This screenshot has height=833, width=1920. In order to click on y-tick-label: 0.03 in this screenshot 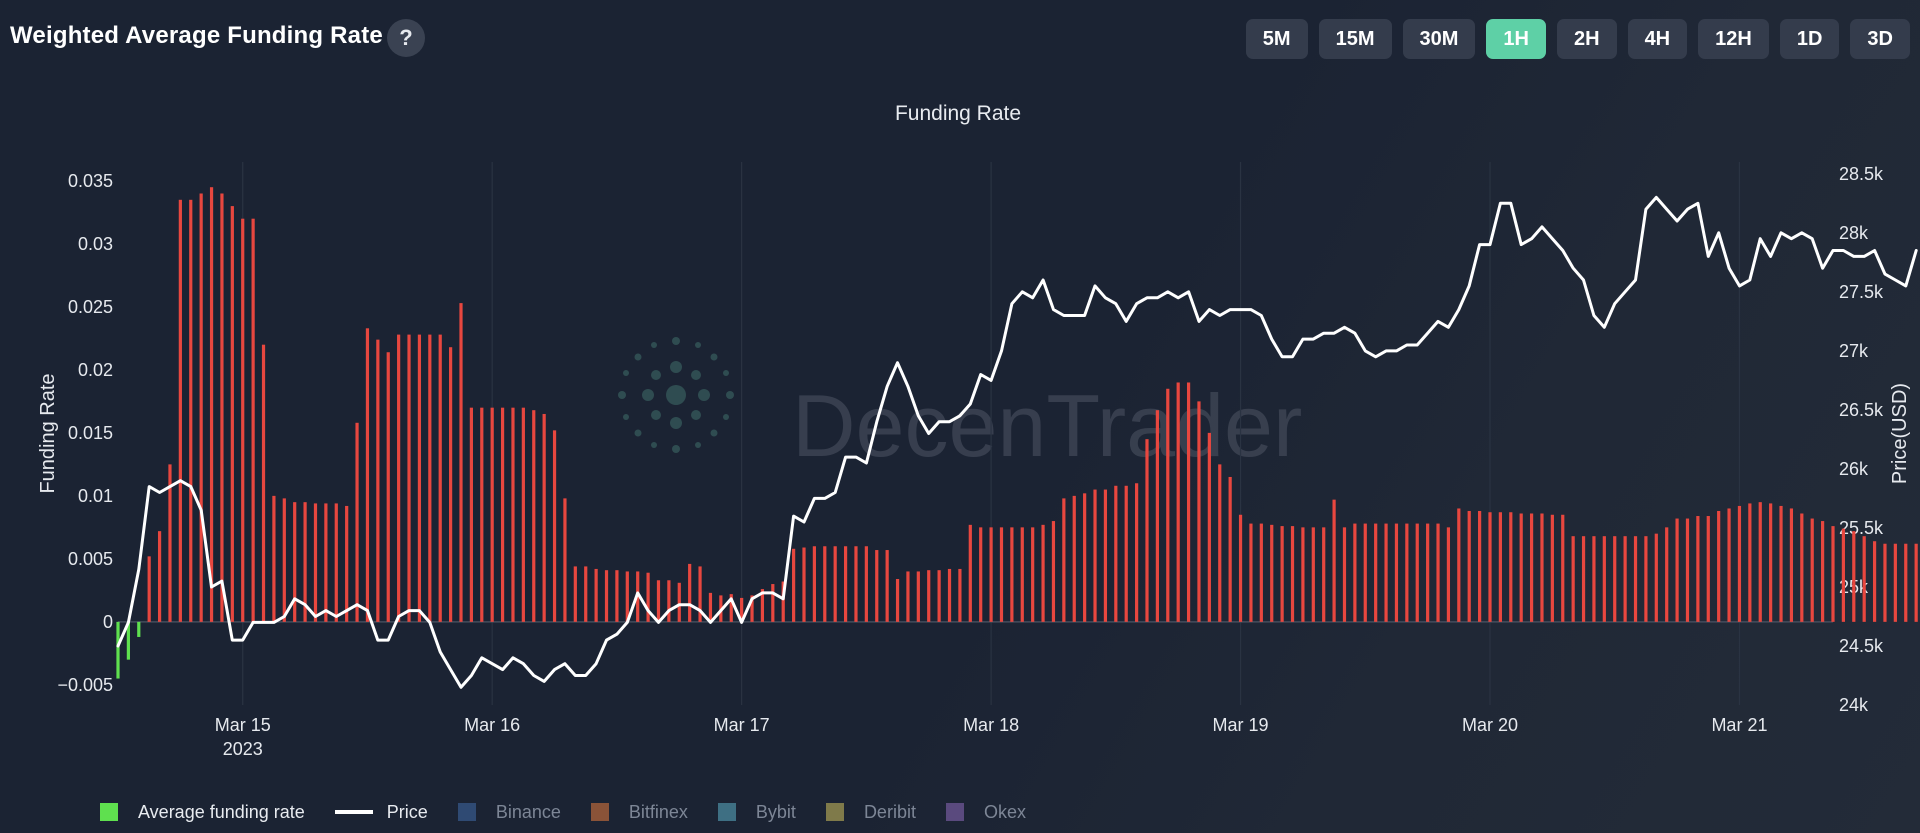, I will do `click(95, 244)`.